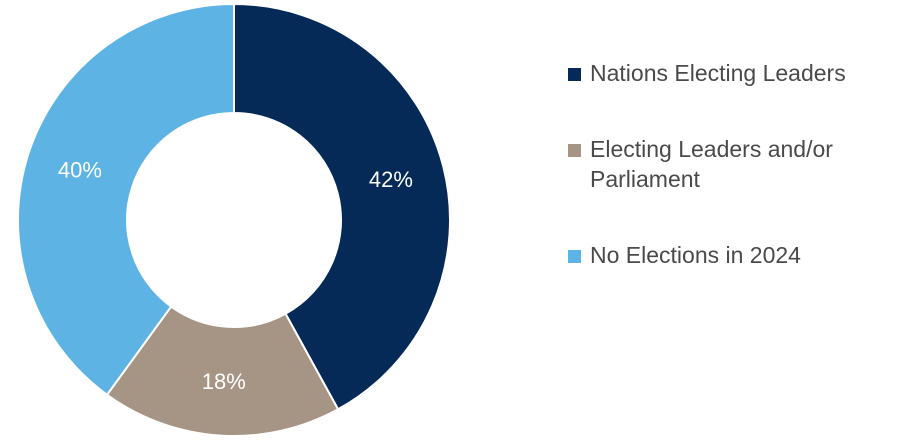  What do you see at coordinates (718, 73) in the screenshot?
I see `legend-label: Nations Electing Leaders` at bounding box center [718, 73].